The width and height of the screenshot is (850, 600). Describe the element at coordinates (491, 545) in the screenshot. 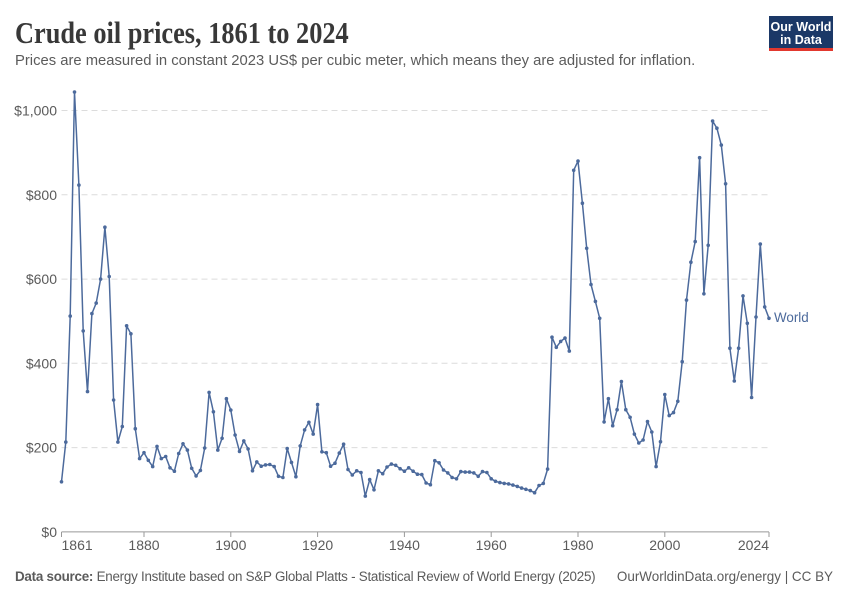

I see `svg-text: 1960` at that location.